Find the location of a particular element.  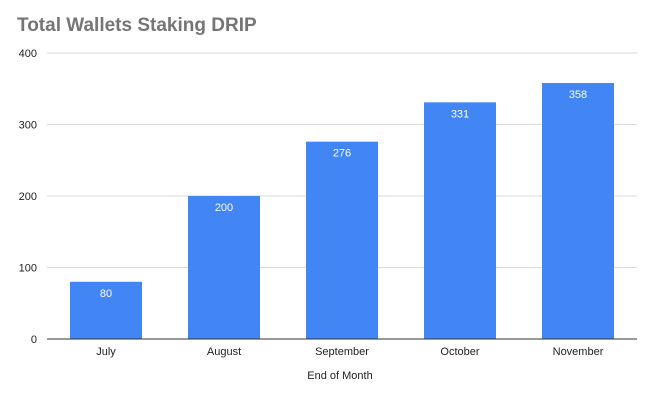

bar-november is located at coordinates (578, 211).